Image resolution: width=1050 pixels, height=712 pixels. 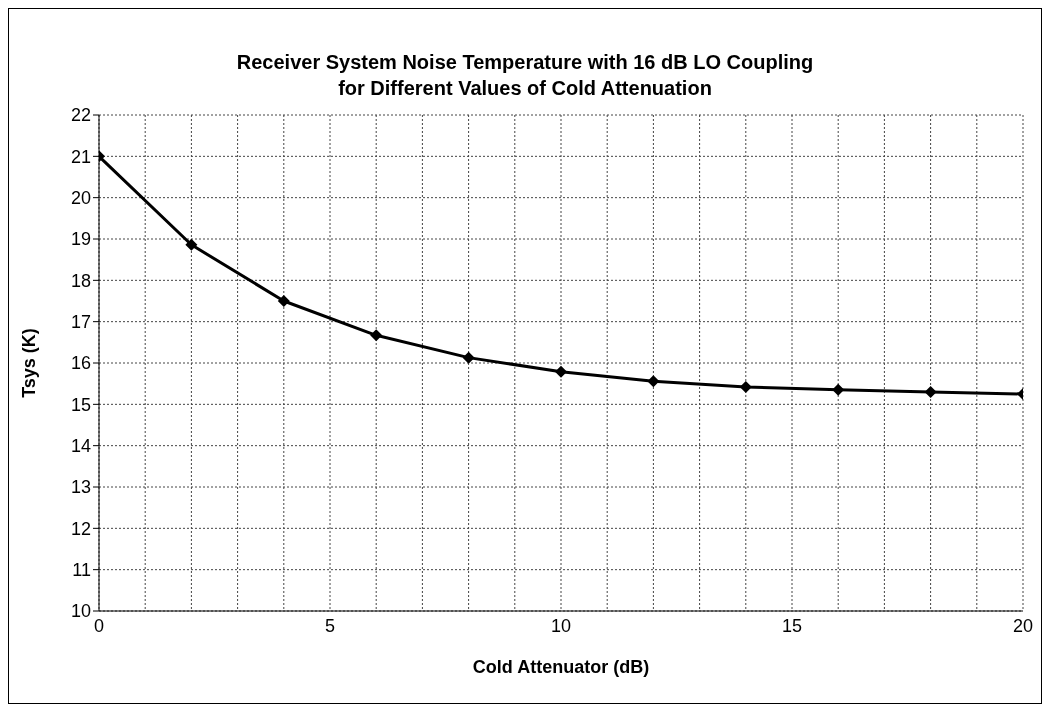 What do you see at coordinates (330, 625) in the screenshot?
I see `x-tick-label: 5` at bounding box center [330, 625].